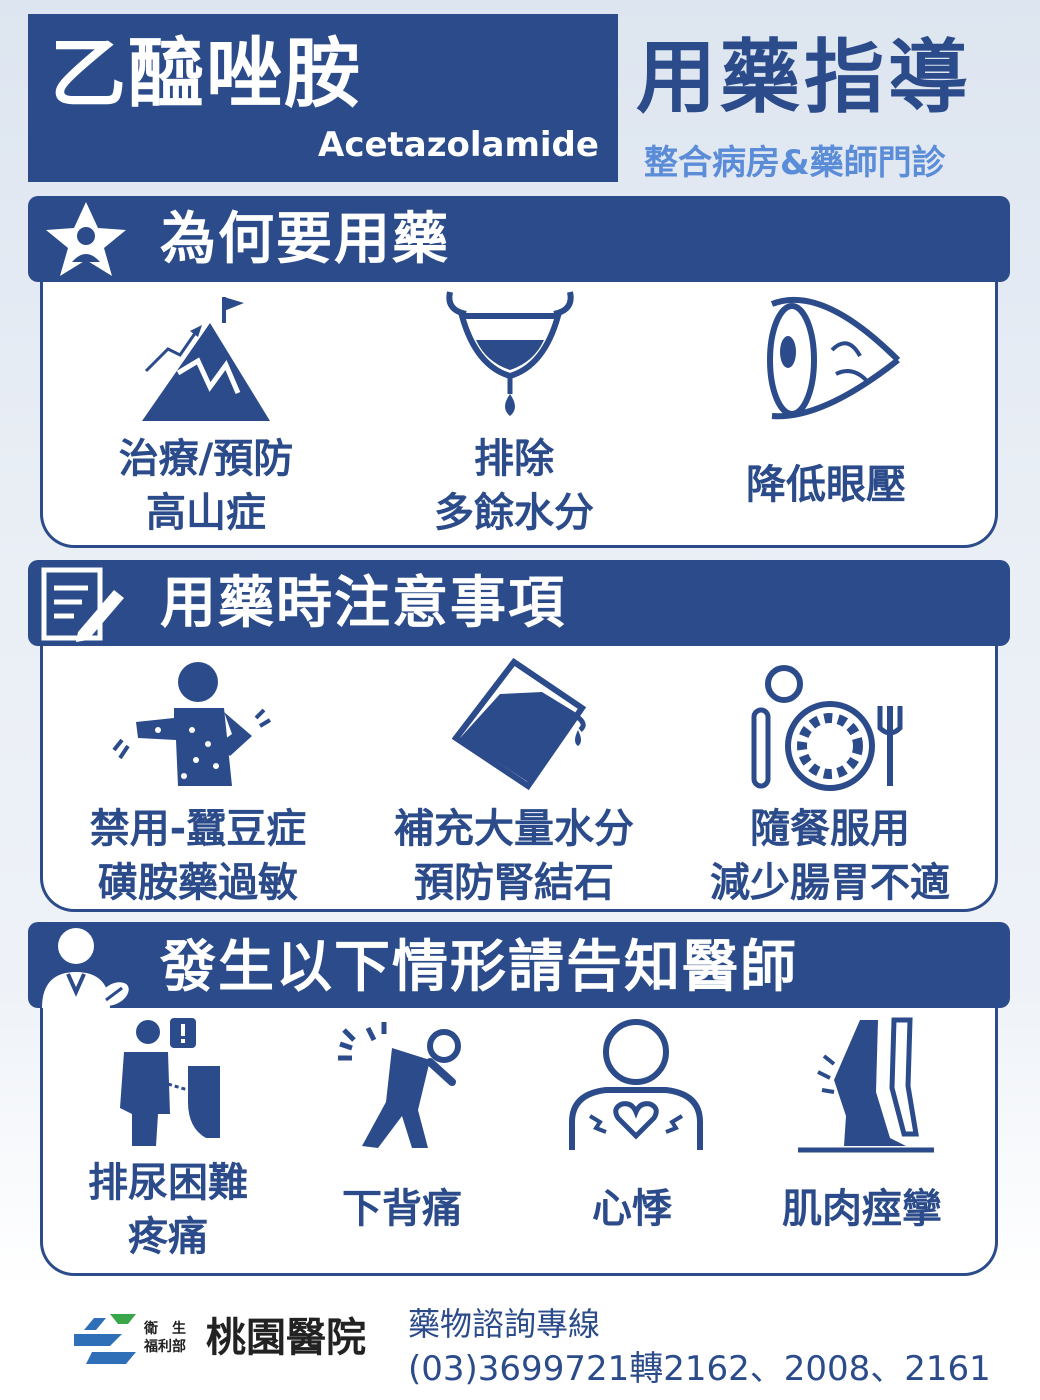  Describe the element at coordinates (399, 1085) in the screenshot. I see `back-pain-icon` at that location.